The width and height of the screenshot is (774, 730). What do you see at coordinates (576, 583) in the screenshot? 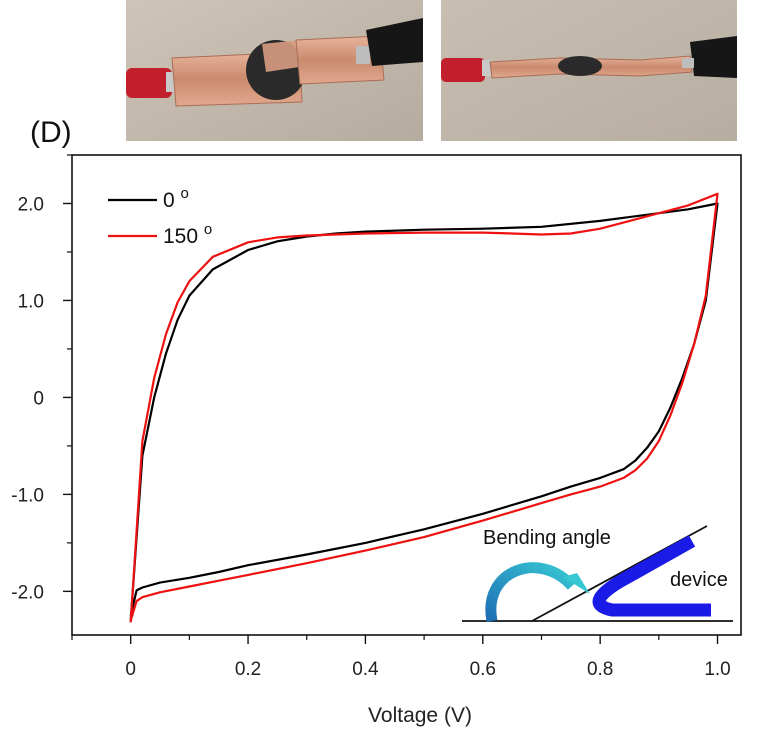
I see `bending-arrow-head-icon` at bounding box center [576, 583].